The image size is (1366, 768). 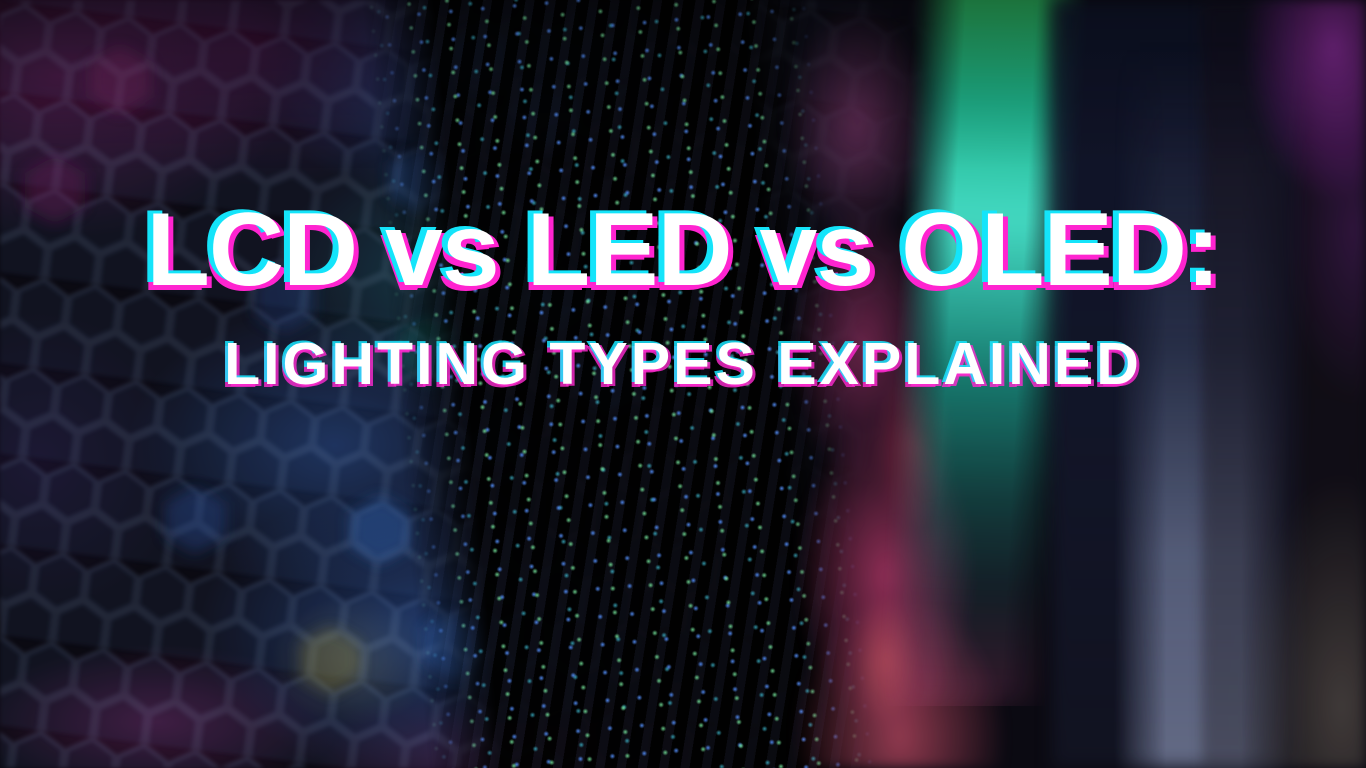 I want to click on subtitle: LIGHTING TYPES EXPLAINED, so click(x=683, y=364).